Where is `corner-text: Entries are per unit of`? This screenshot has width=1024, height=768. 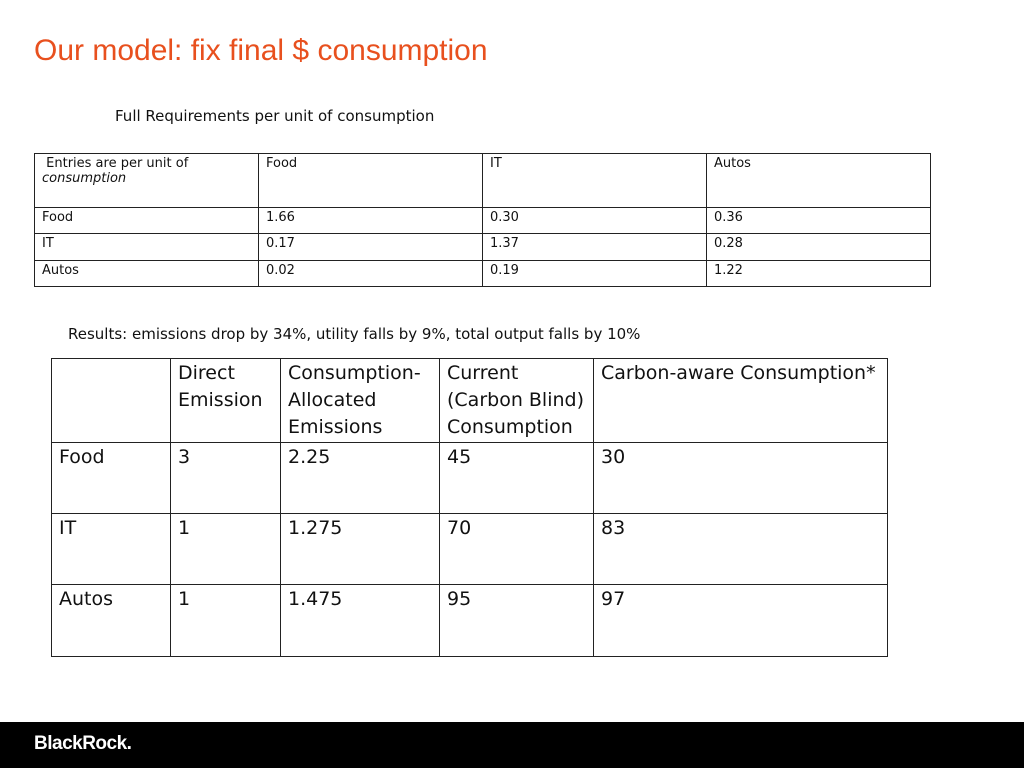
corner-text: Entries are per unit of is located at coordinates (117, 163).